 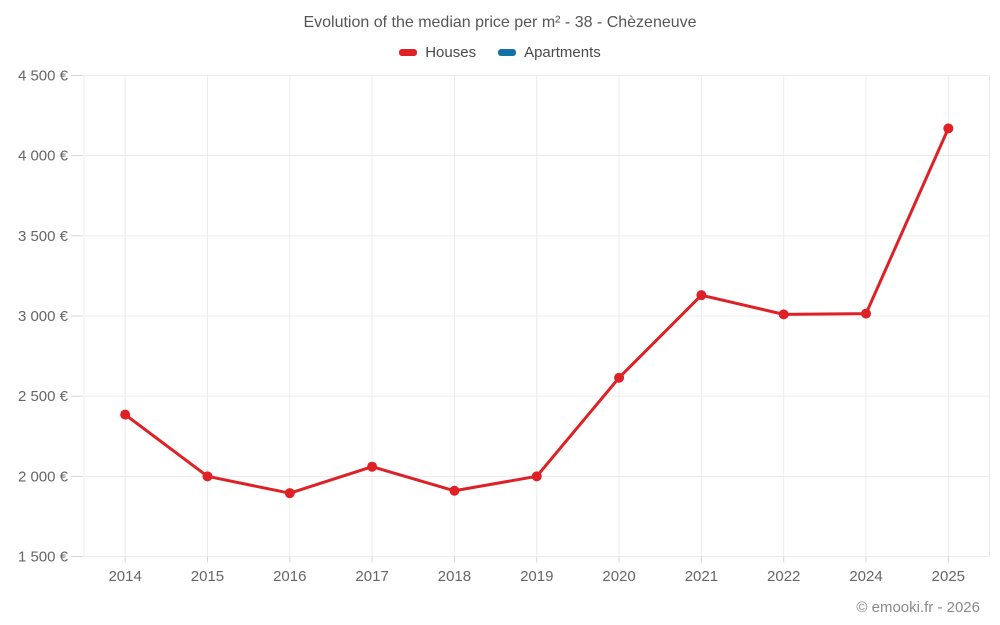 I want to click on x-axis-label: 2021, so click(x=701, y=576).